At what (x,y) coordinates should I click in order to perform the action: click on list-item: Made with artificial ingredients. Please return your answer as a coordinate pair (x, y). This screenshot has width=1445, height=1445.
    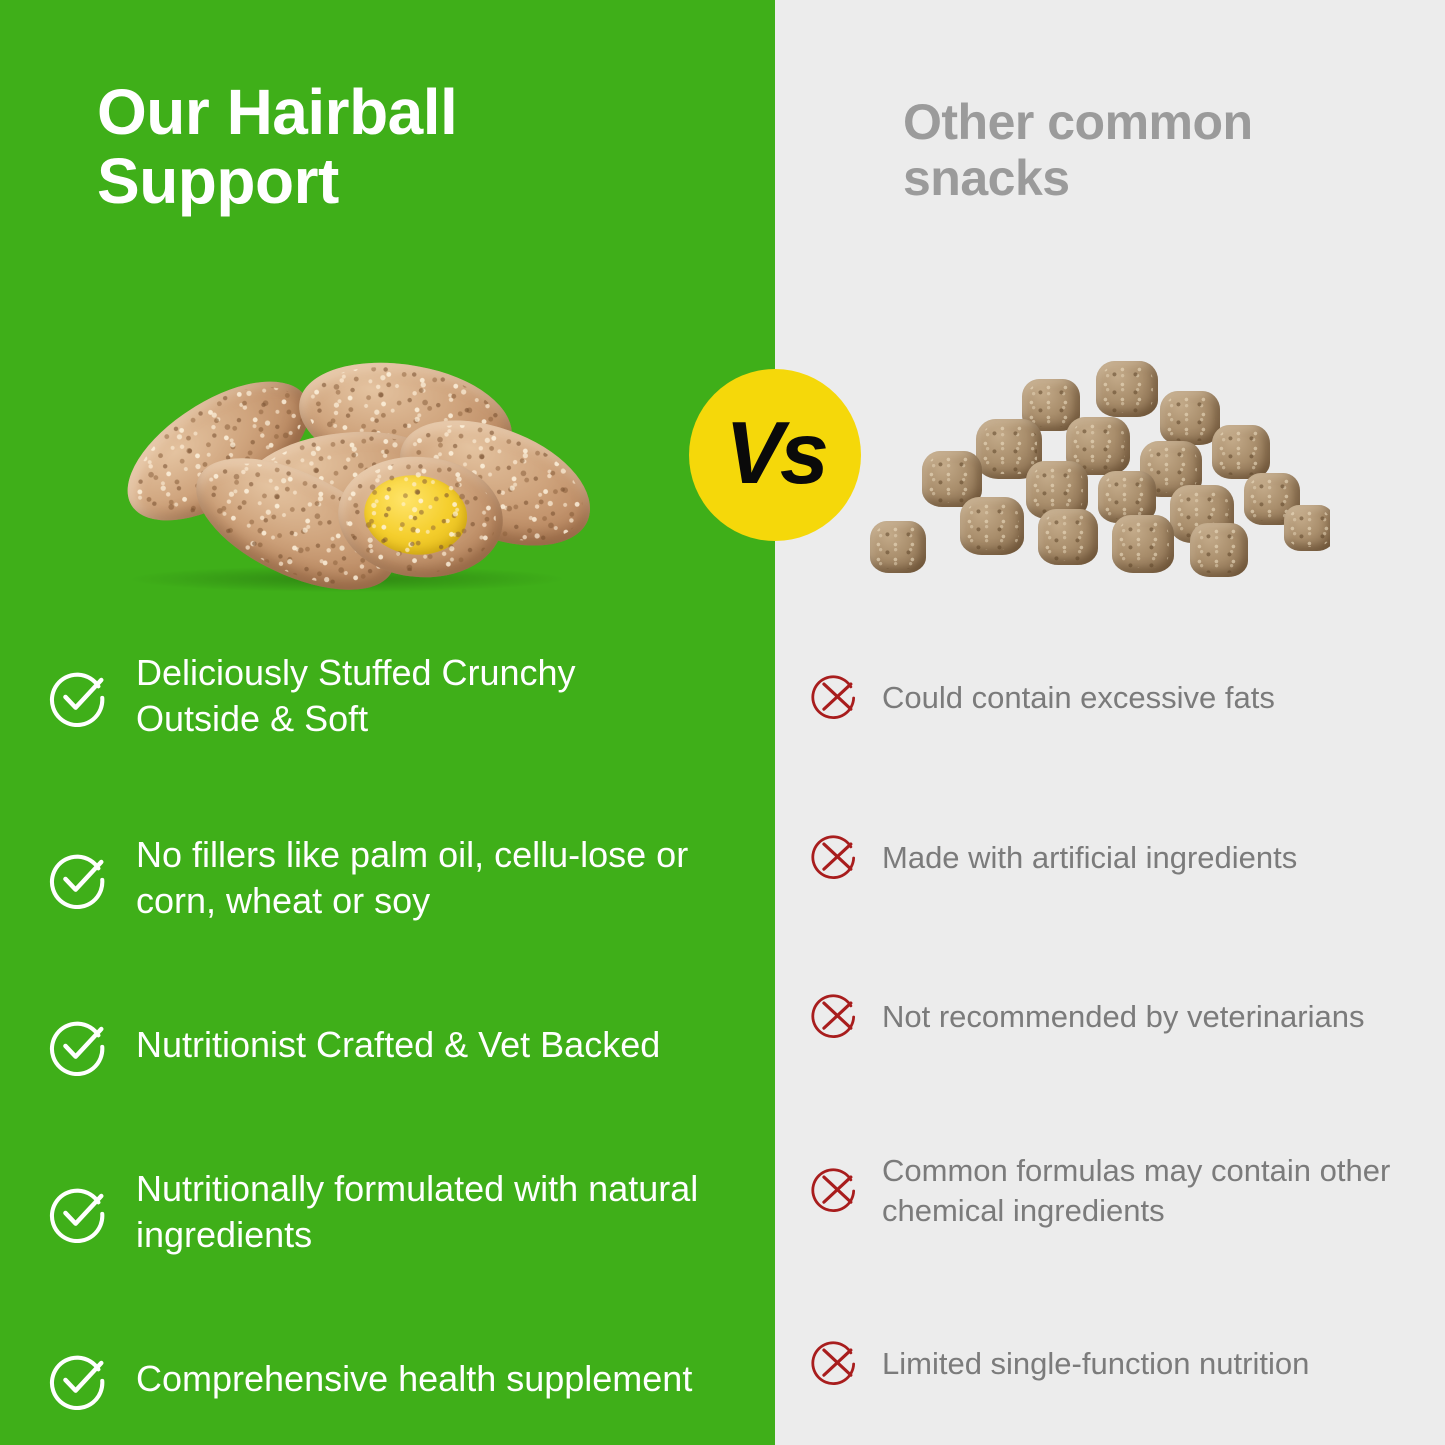
    Looking at the image, I should click on (1122, 858).